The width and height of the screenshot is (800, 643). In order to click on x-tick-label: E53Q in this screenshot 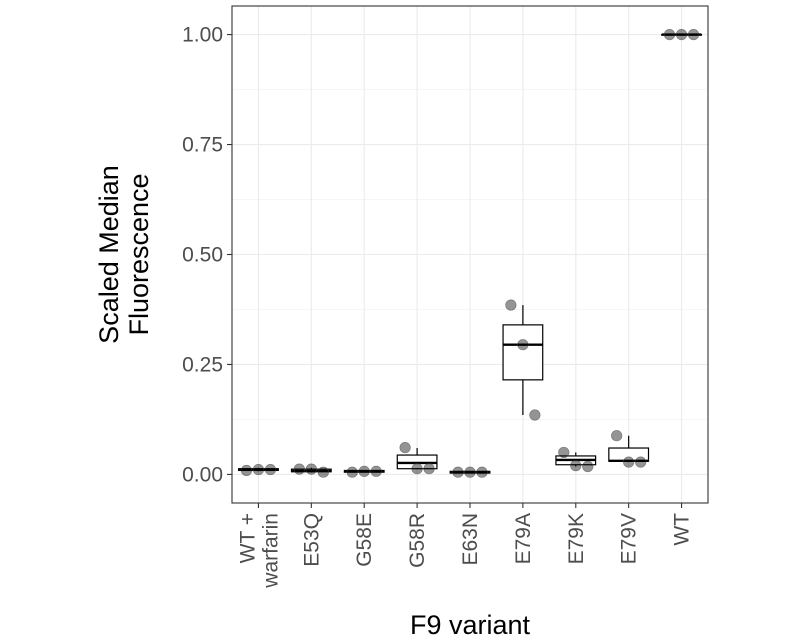, I will do `click(311, 540)`.